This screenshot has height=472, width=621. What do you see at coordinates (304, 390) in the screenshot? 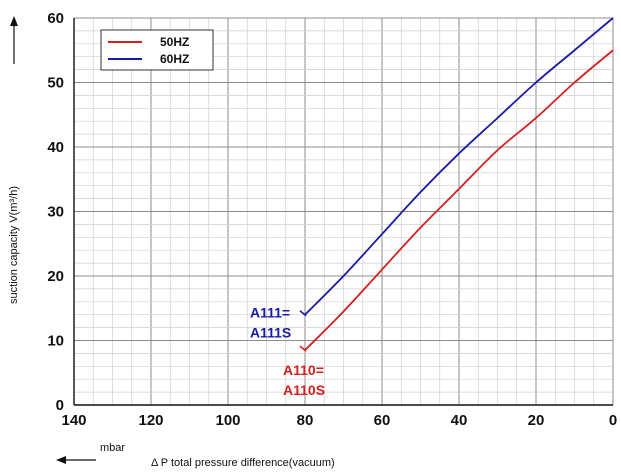
I see `annotation-label: A110S` at bounding box center [304, 390].